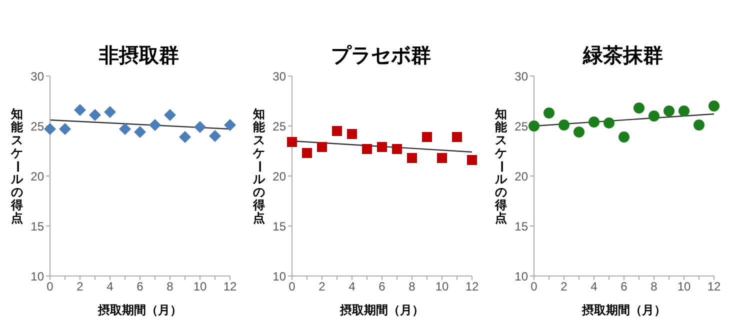  Describe the element at coordinates (623, 56) in the screenshot. I see `chart-title: 緑茶抹群` at that location.